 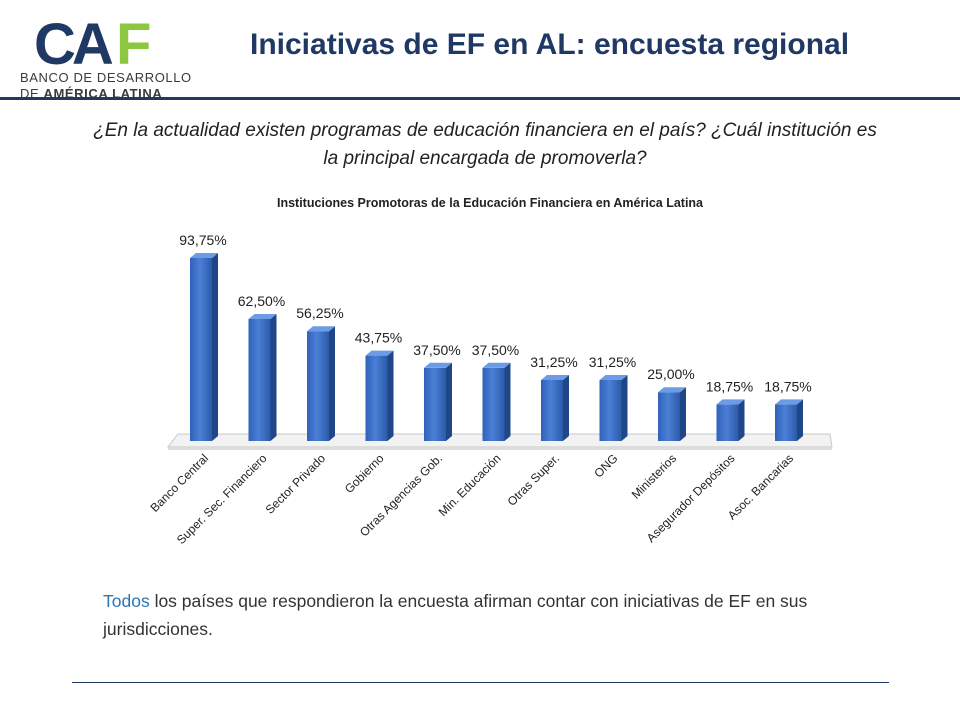 What do you see at coordinates (534, 480) in the screenshot?
I see `category-label-7: Otras Super.` at bounding box center [534, 480].